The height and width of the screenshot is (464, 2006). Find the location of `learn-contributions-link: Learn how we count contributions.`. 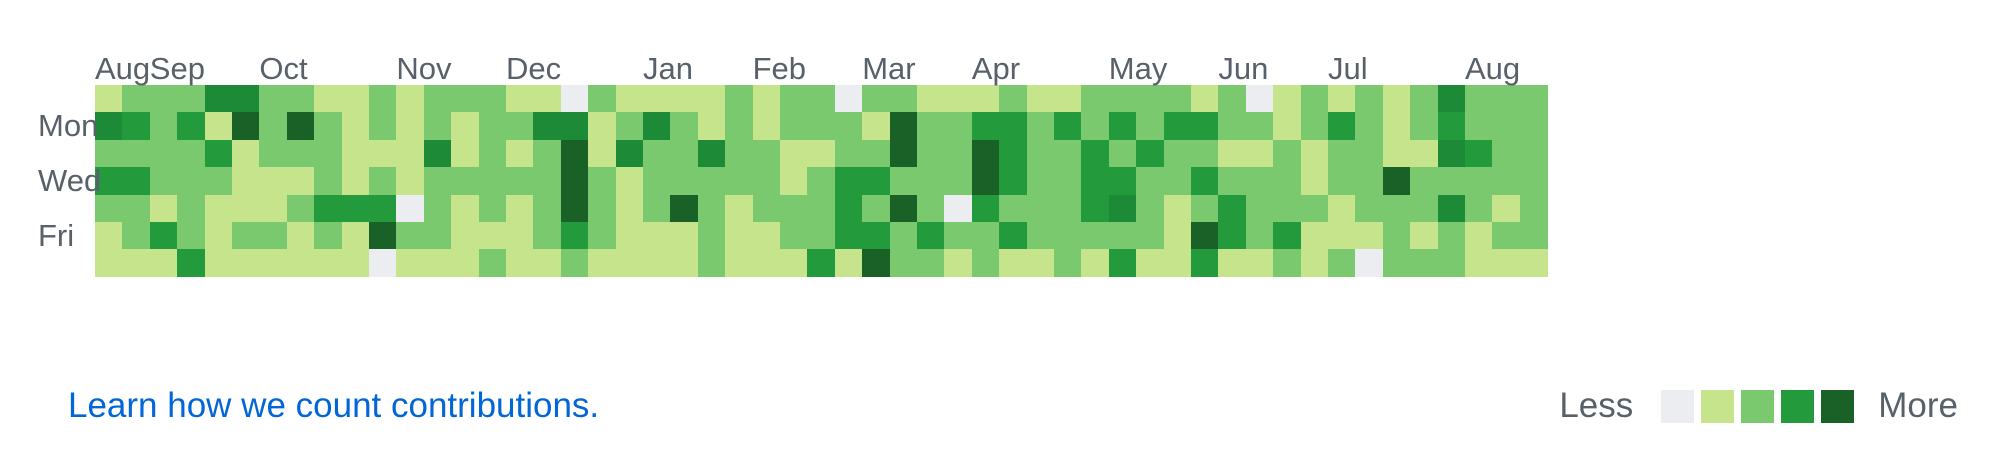

learn-contributions-link: Learn how we count contributions. is located at coordinates (334, 405).